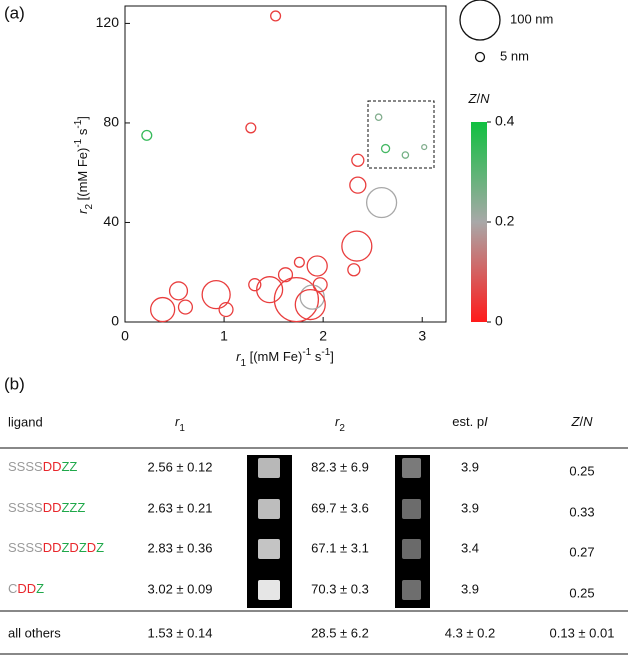  I want to click on table-header-part: 2, so click(342, 428).